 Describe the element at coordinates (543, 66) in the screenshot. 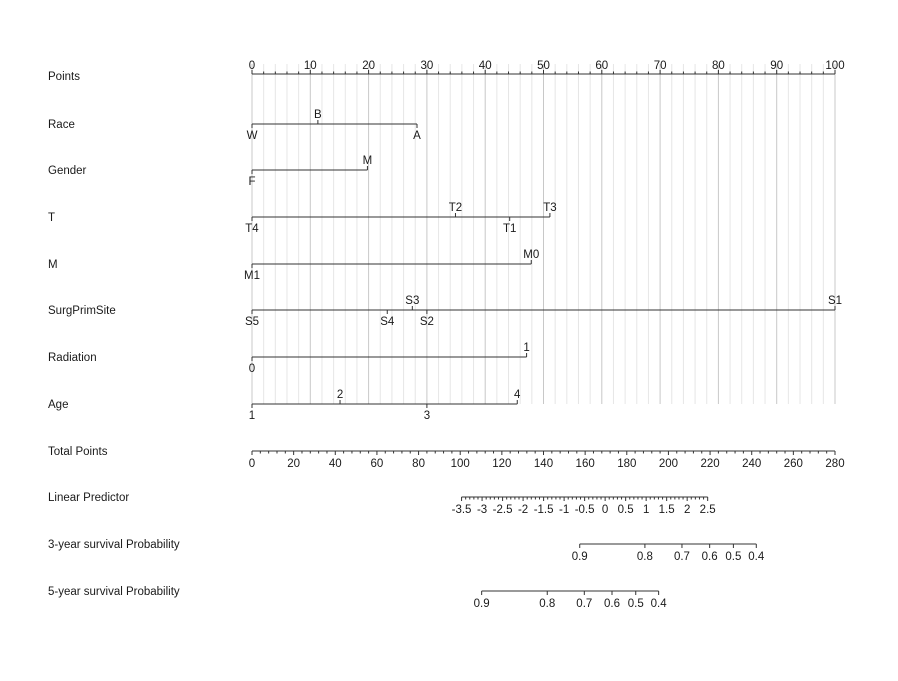

I see `points-tick-label: 50` at that location.